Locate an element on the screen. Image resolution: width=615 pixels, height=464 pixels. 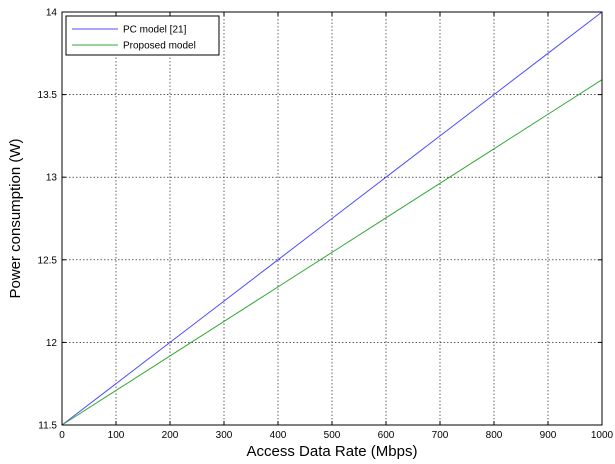
x-axis-title: Access Data Rate (Mbps) is located at coordinates (332, 451).